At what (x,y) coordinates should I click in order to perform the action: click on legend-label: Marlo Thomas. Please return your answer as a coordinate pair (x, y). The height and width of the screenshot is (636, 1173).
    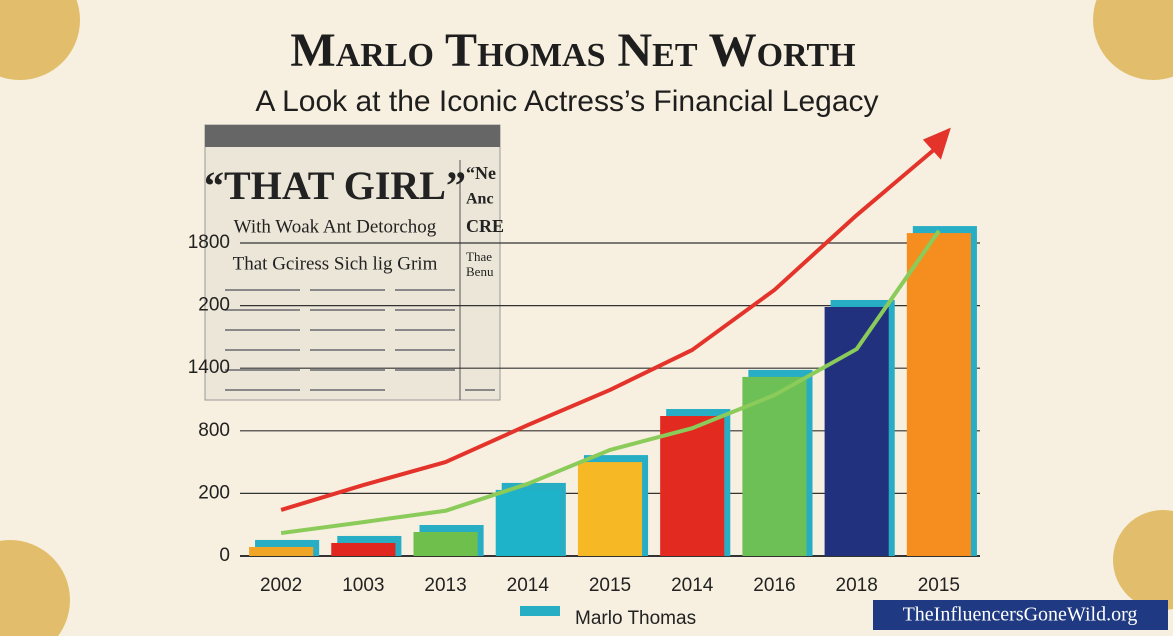
    Looking at the image, I should click on (635, 618).